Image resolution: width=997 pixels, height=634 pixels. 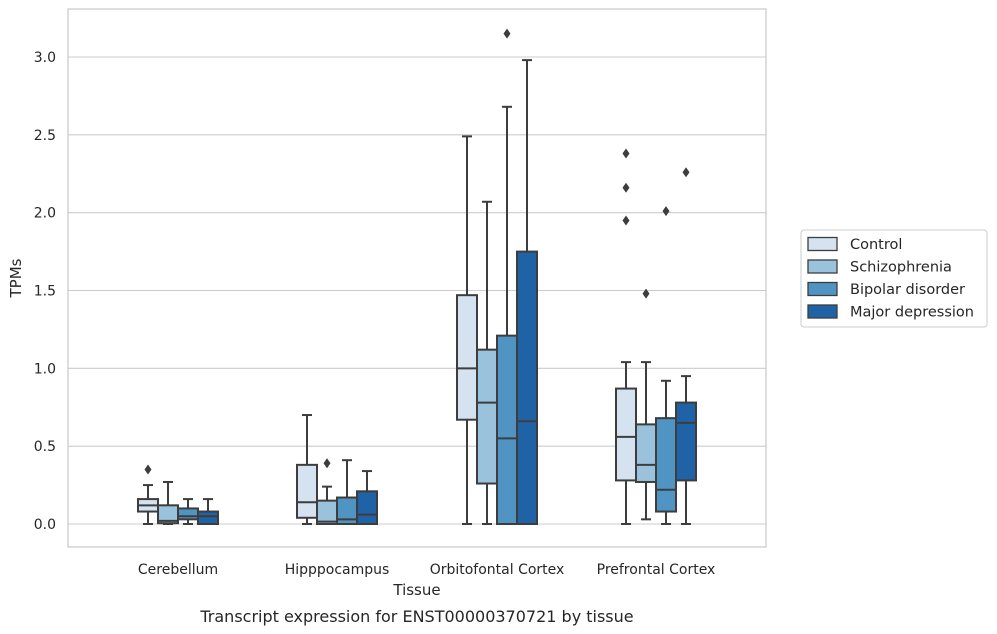 What do you see at coordinates (416, 590) in the screenshot?
I see `x-axis-label: Tissue` at bounding box center [416, 590].